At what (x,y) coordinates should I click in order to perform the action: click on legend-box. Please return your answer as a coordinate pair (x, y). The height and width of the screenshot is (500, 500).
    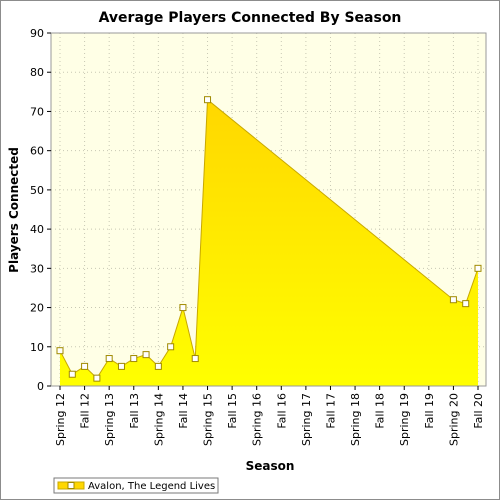
    Looking at the image, I should click on (136, 485).